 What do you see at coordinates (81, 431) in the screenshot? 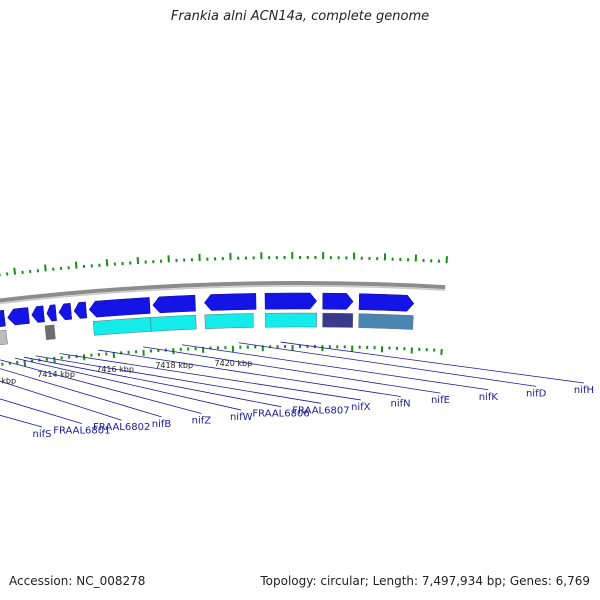
I see `gene-label: FRAAL6801` at bounding box center [81, 431].